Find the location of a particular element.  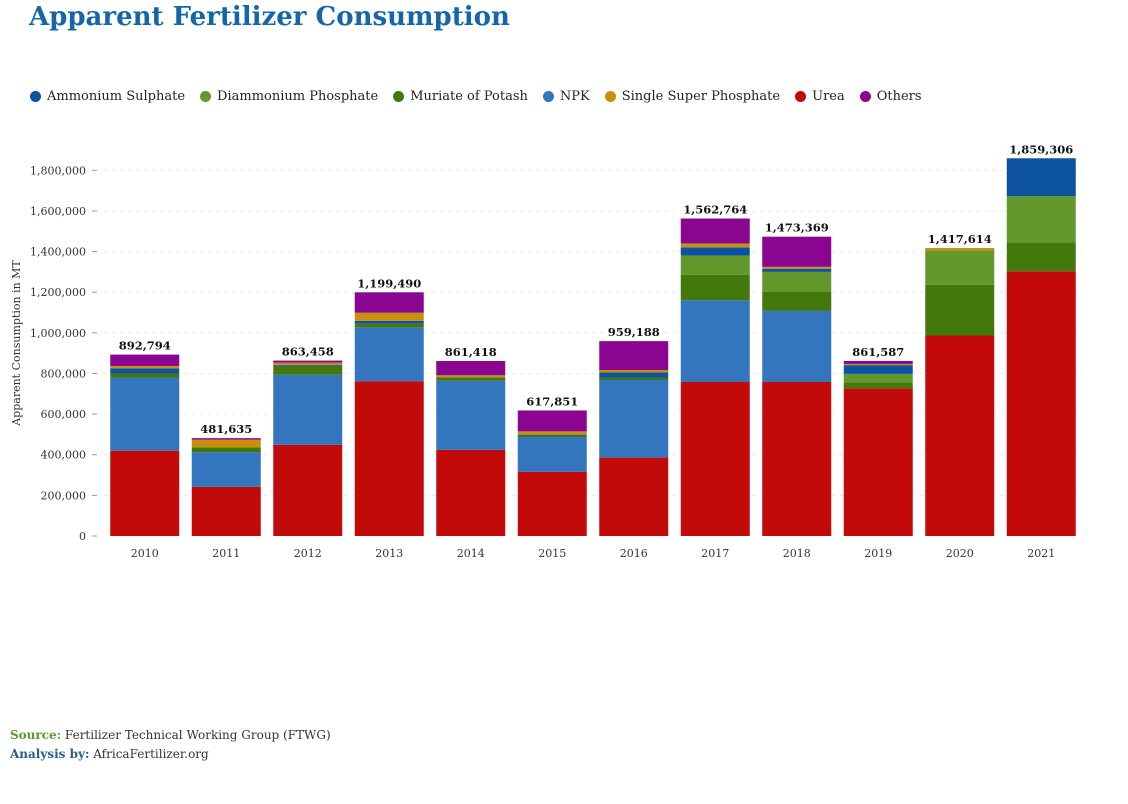

y-tick-label: 1,600,000 is located at coordinates (58, 211).